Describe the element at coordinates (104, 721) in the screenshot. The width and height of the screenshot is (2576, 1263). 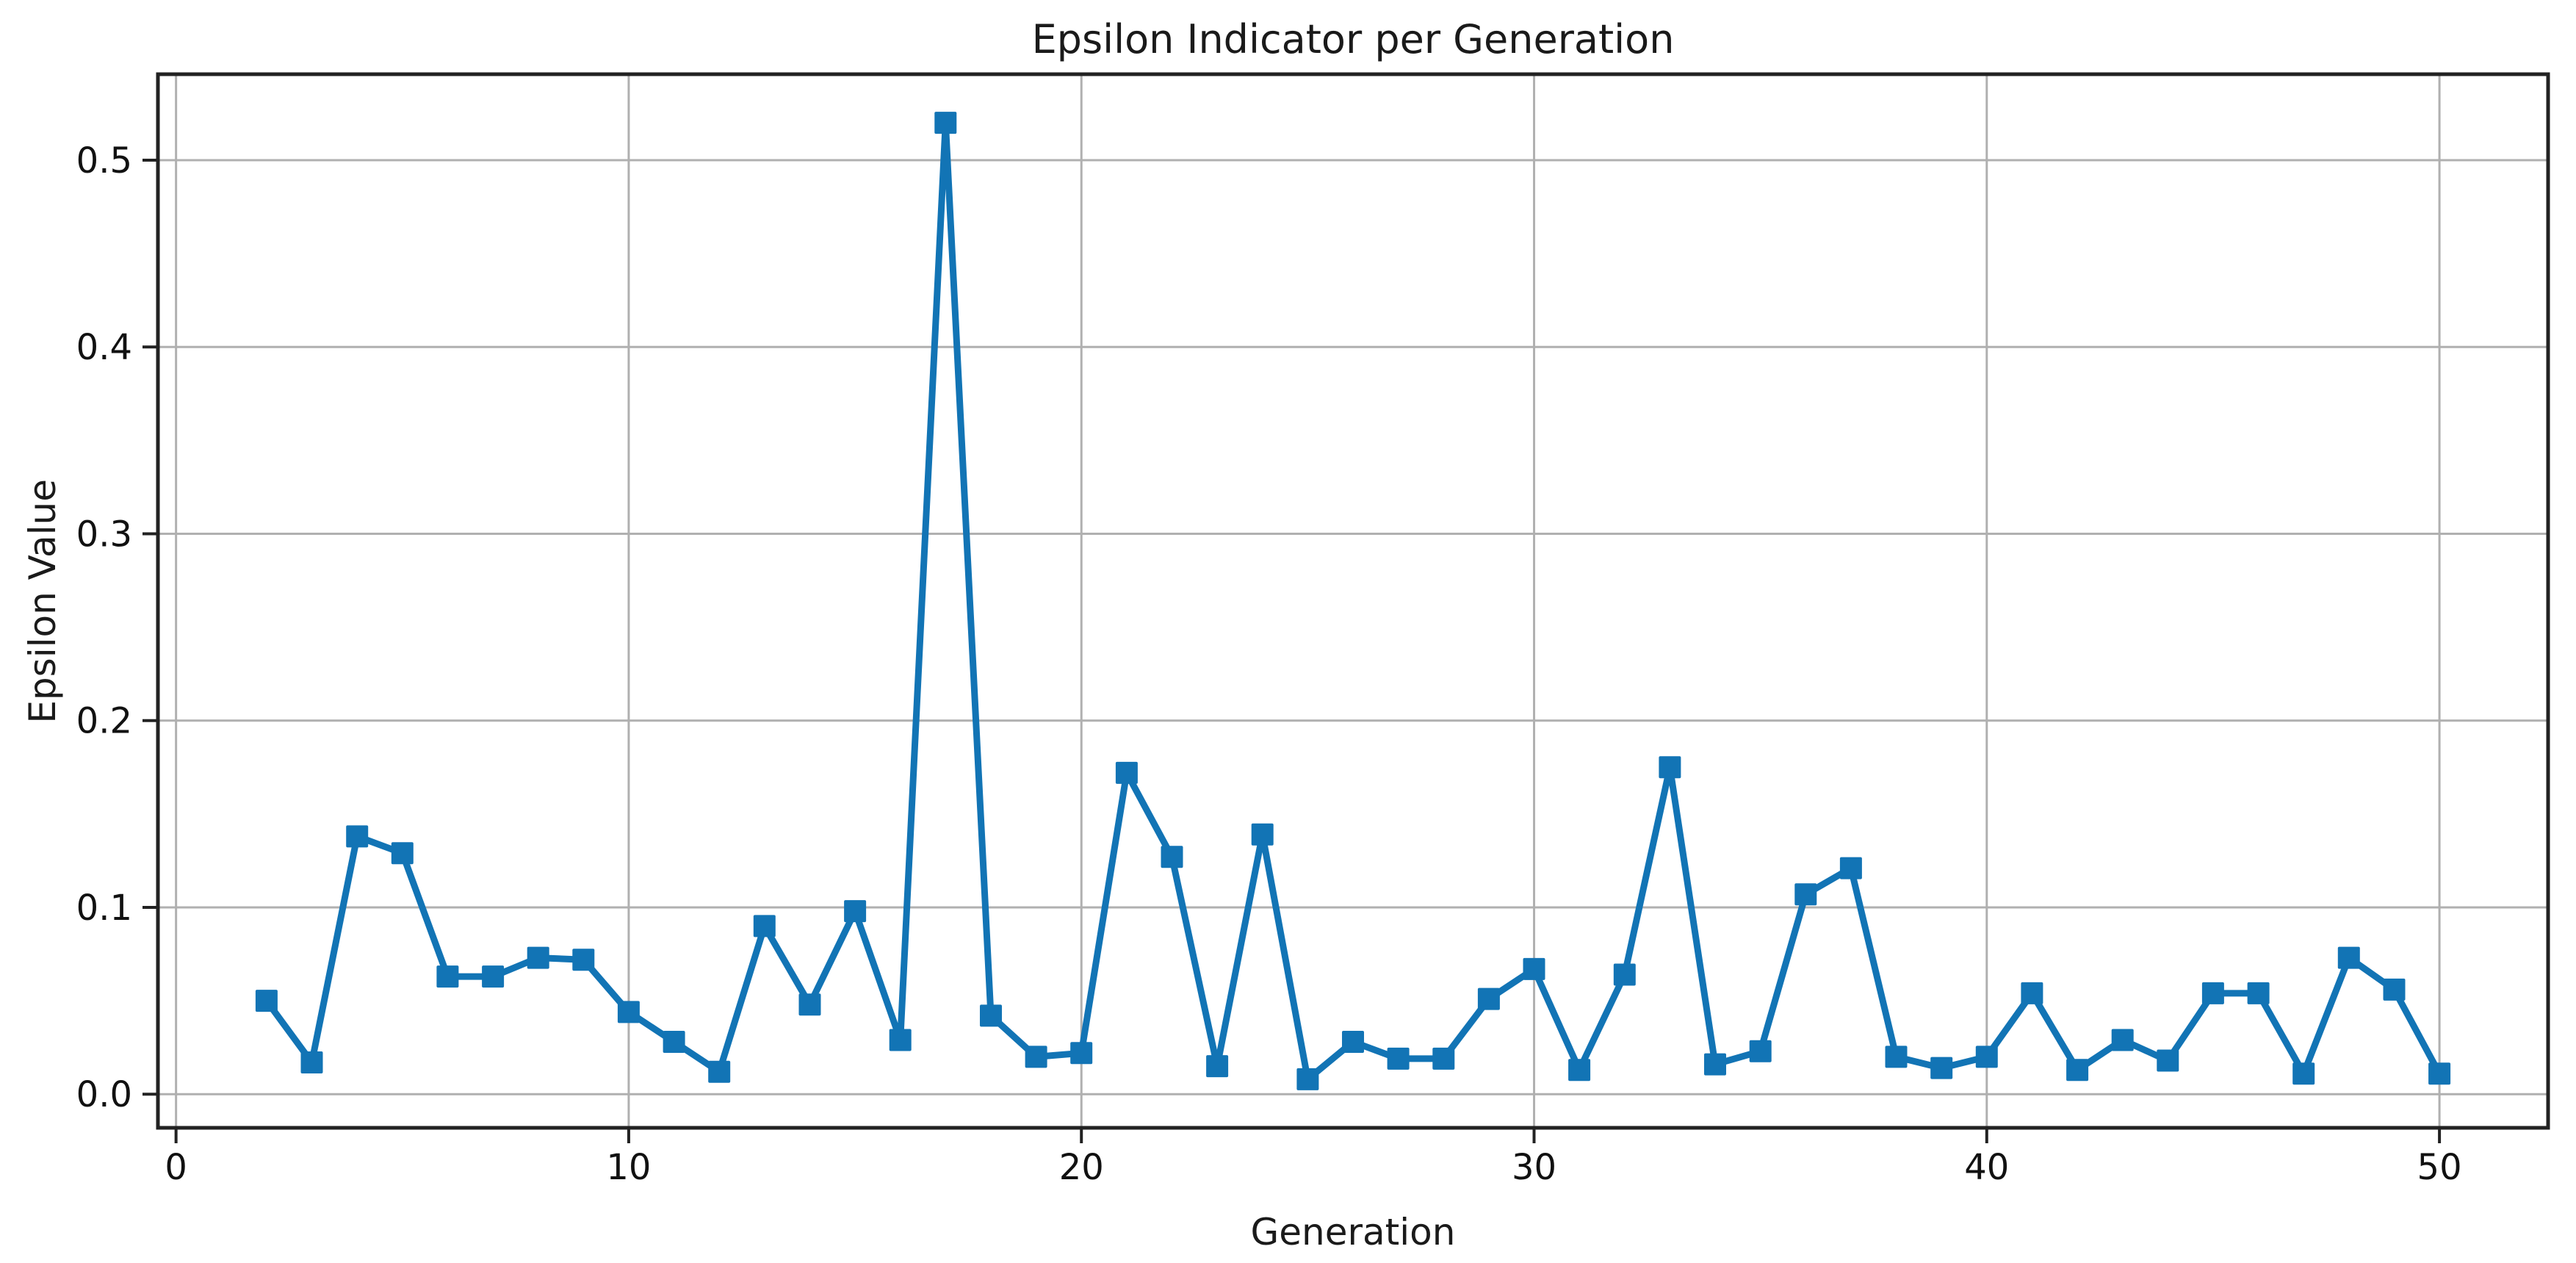
I see `y-tick-label: 0.2` at that location.